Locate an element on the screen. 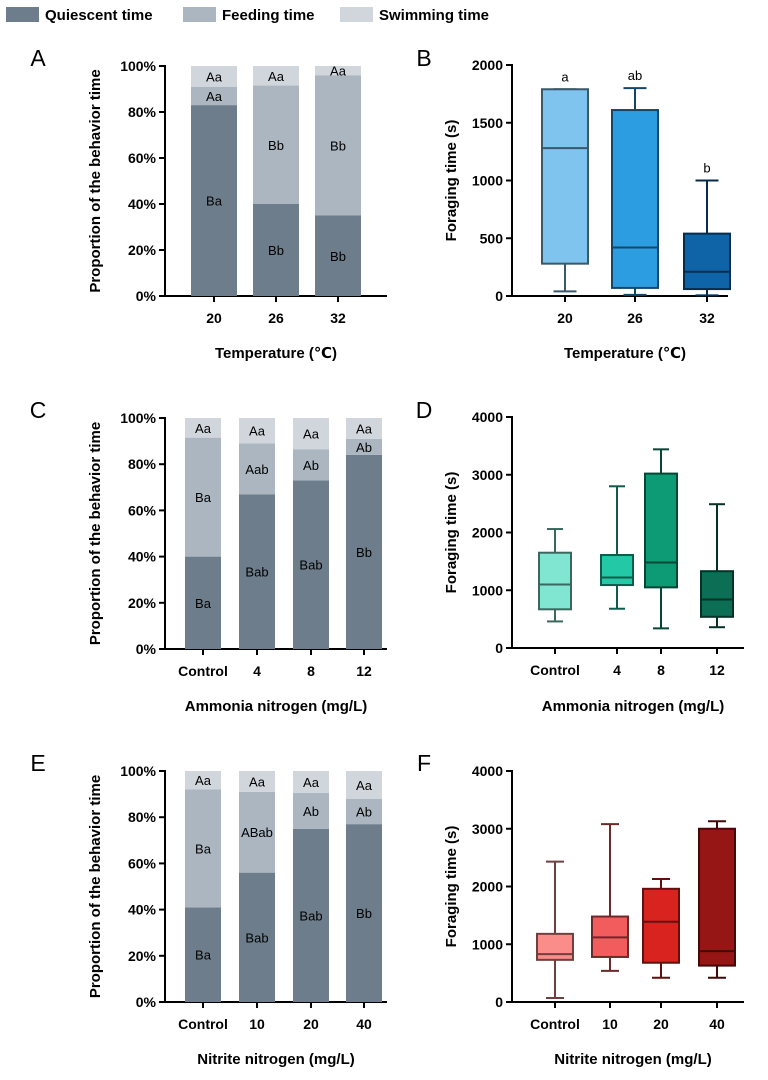 The width and height of the screenshot is (768, 1080). x-axis-title: Temperature (℃) is located at coordinates (625, 353).